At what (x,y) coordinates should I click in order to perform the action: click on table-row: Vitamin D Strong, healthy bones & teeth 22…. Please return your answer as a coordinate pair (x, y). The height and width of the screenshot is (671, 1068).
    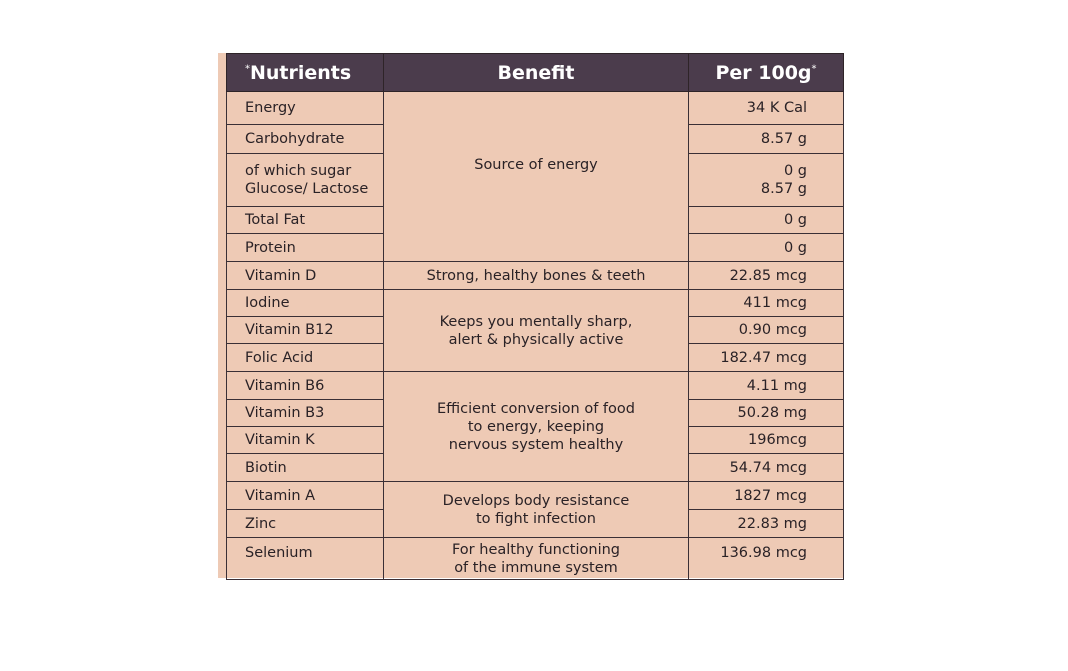
    Looking at the image, I should click on (535, 275).